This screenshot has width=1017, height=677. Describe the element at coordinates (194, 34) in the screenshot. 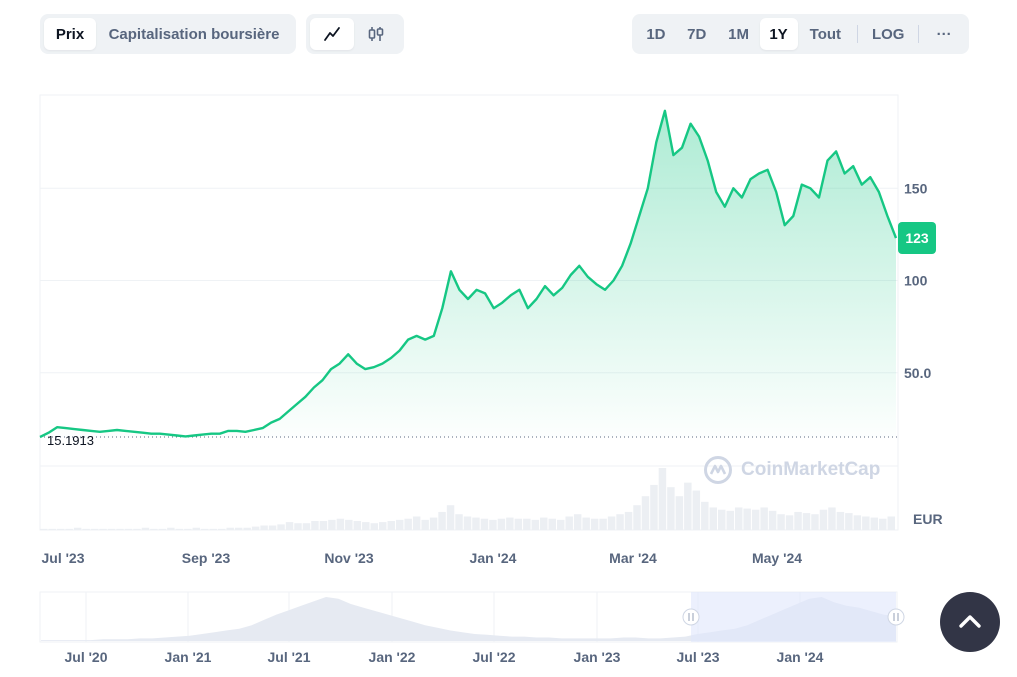

I see `tab-market-cap: Capitalisation boursière` at that location.